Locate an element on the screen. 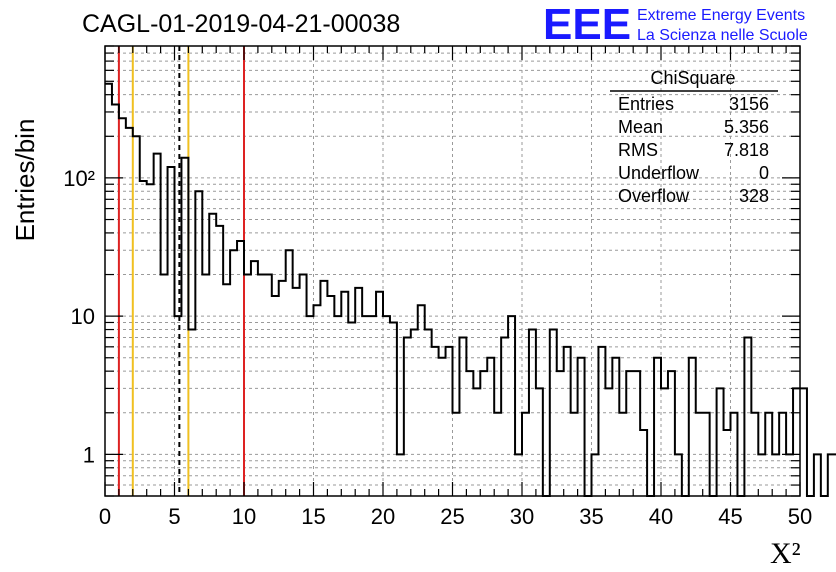  chart-title: CAGL-01-2019-04-21-00038 is located at coordinates (241, 24).